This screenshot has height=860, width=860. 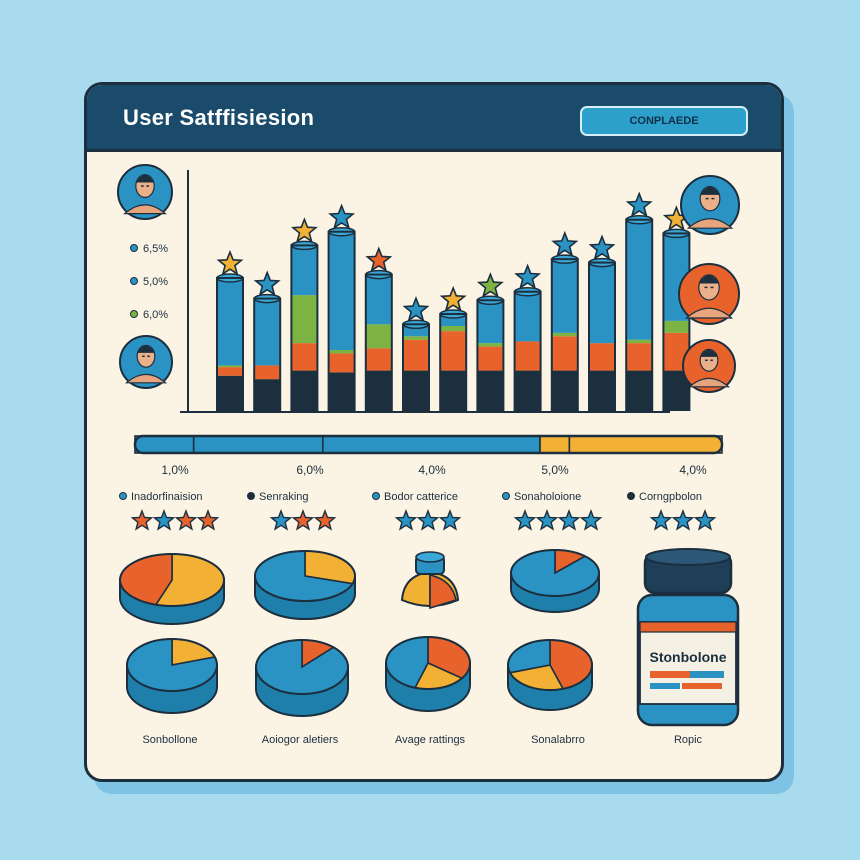 What do you see at coordinates (284, 497) in the screenshot?
I see `category-label: Senraking` at bounding box center [284, 497].